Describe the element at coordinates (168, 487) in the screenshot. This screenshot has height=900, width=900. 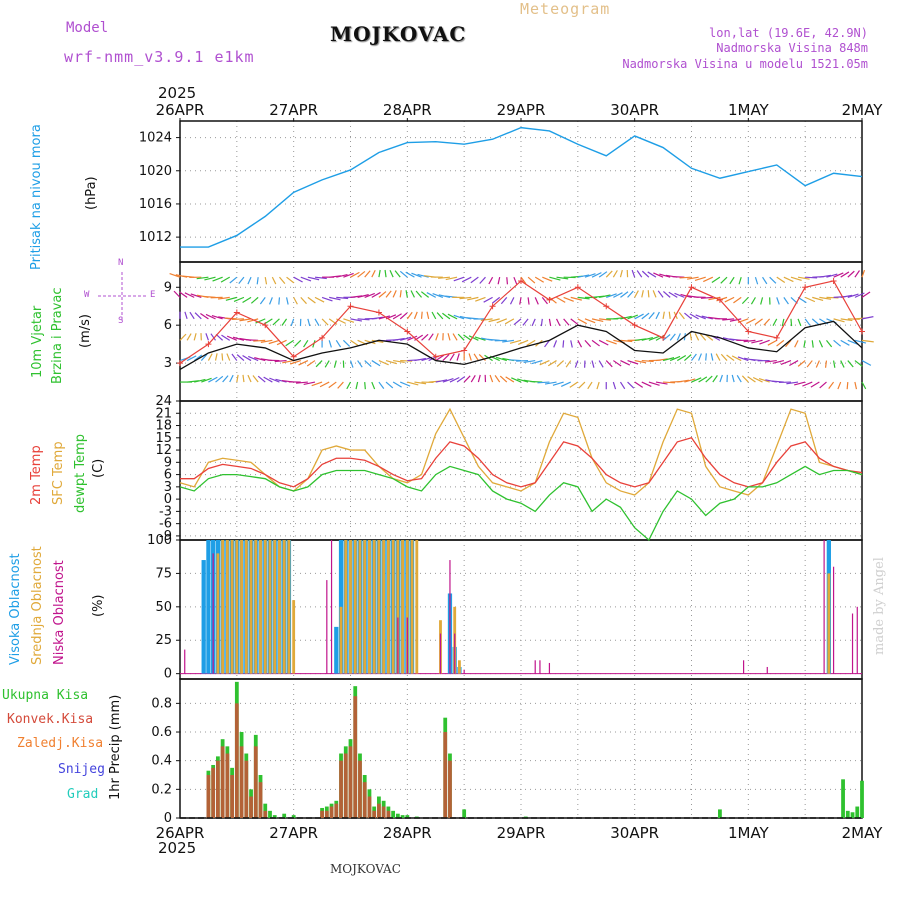
I see `temp-tick-label: 3` at that location.